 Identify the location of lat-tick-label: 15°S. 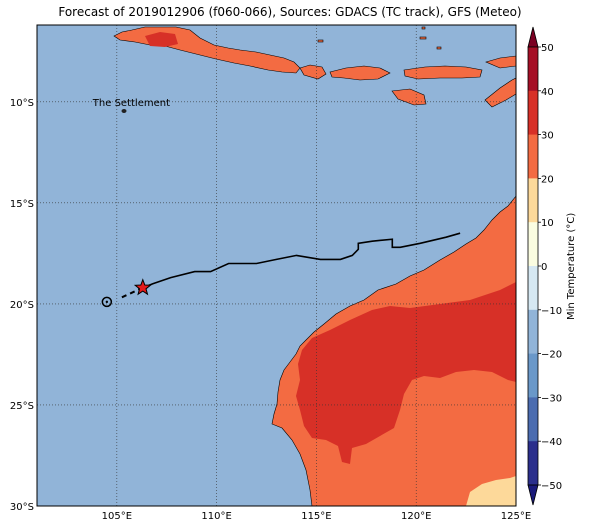
(22, 204).